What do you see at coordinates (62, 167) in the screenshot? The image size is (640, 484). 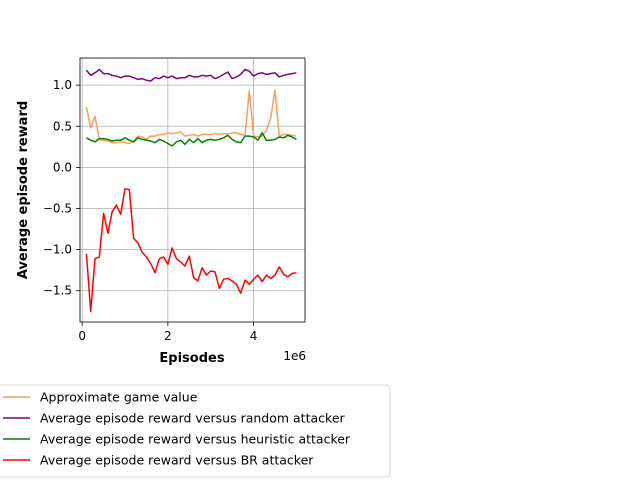 I see `y-tick-label: 0.0` at bounding box center [62, 167].